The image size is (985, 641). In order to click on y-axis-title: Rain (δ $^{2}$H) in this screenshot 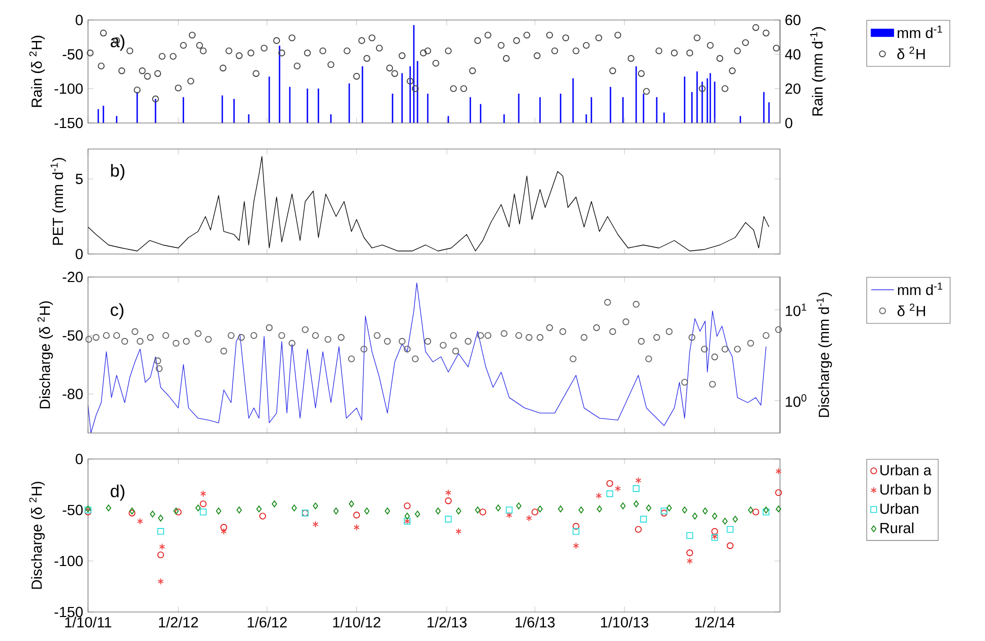, I will do `click(37, 71)`.